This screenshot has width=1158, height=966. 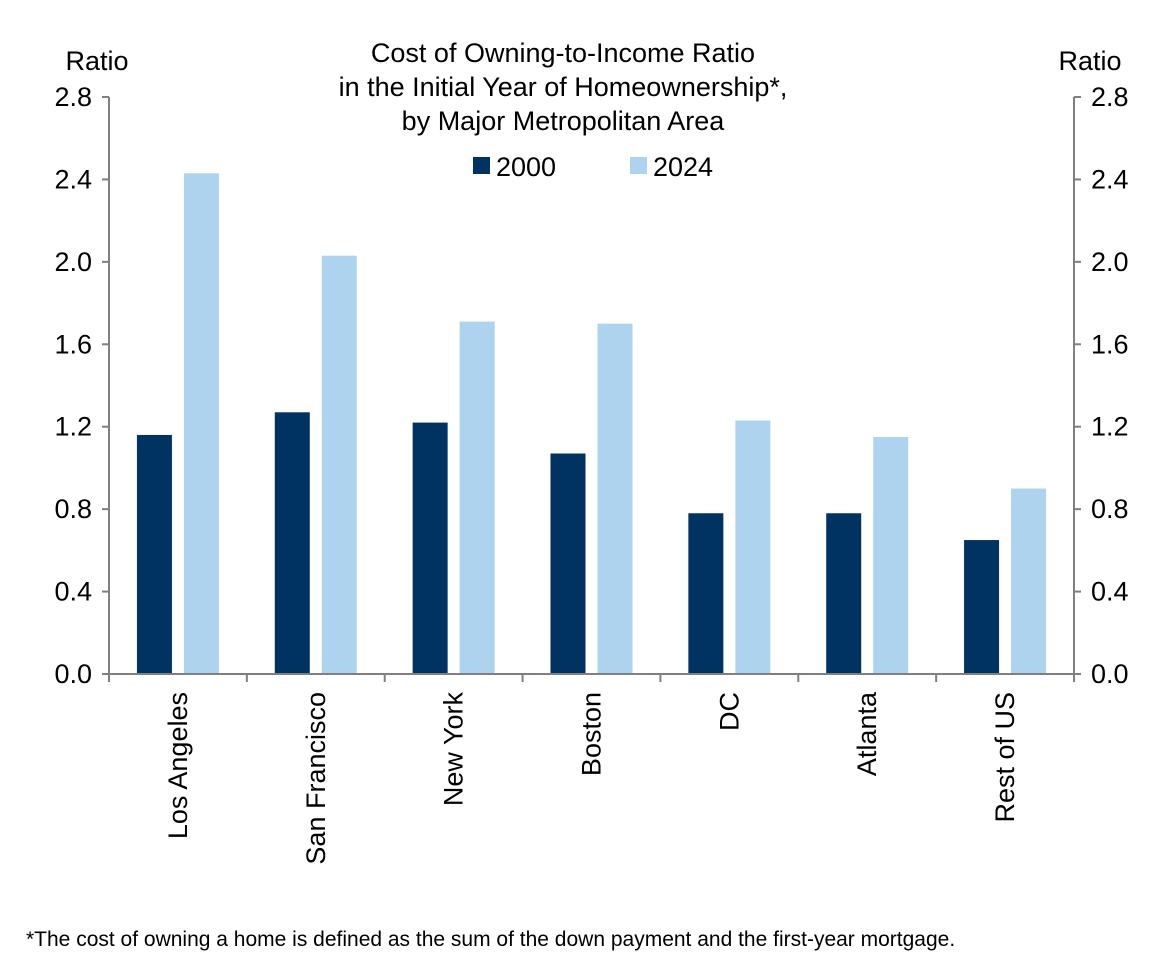 I want to click on y-tick-label-right: 0.0, so click(x=1110, y=674).